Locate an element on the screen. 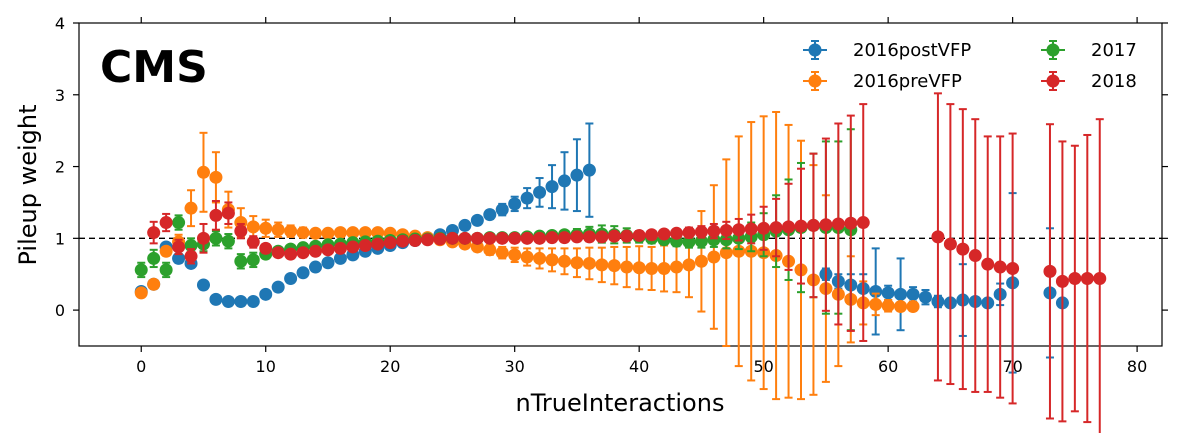 The image size is (1184, 433). x-tick-label: 60 is located at coordinates (888, 366).